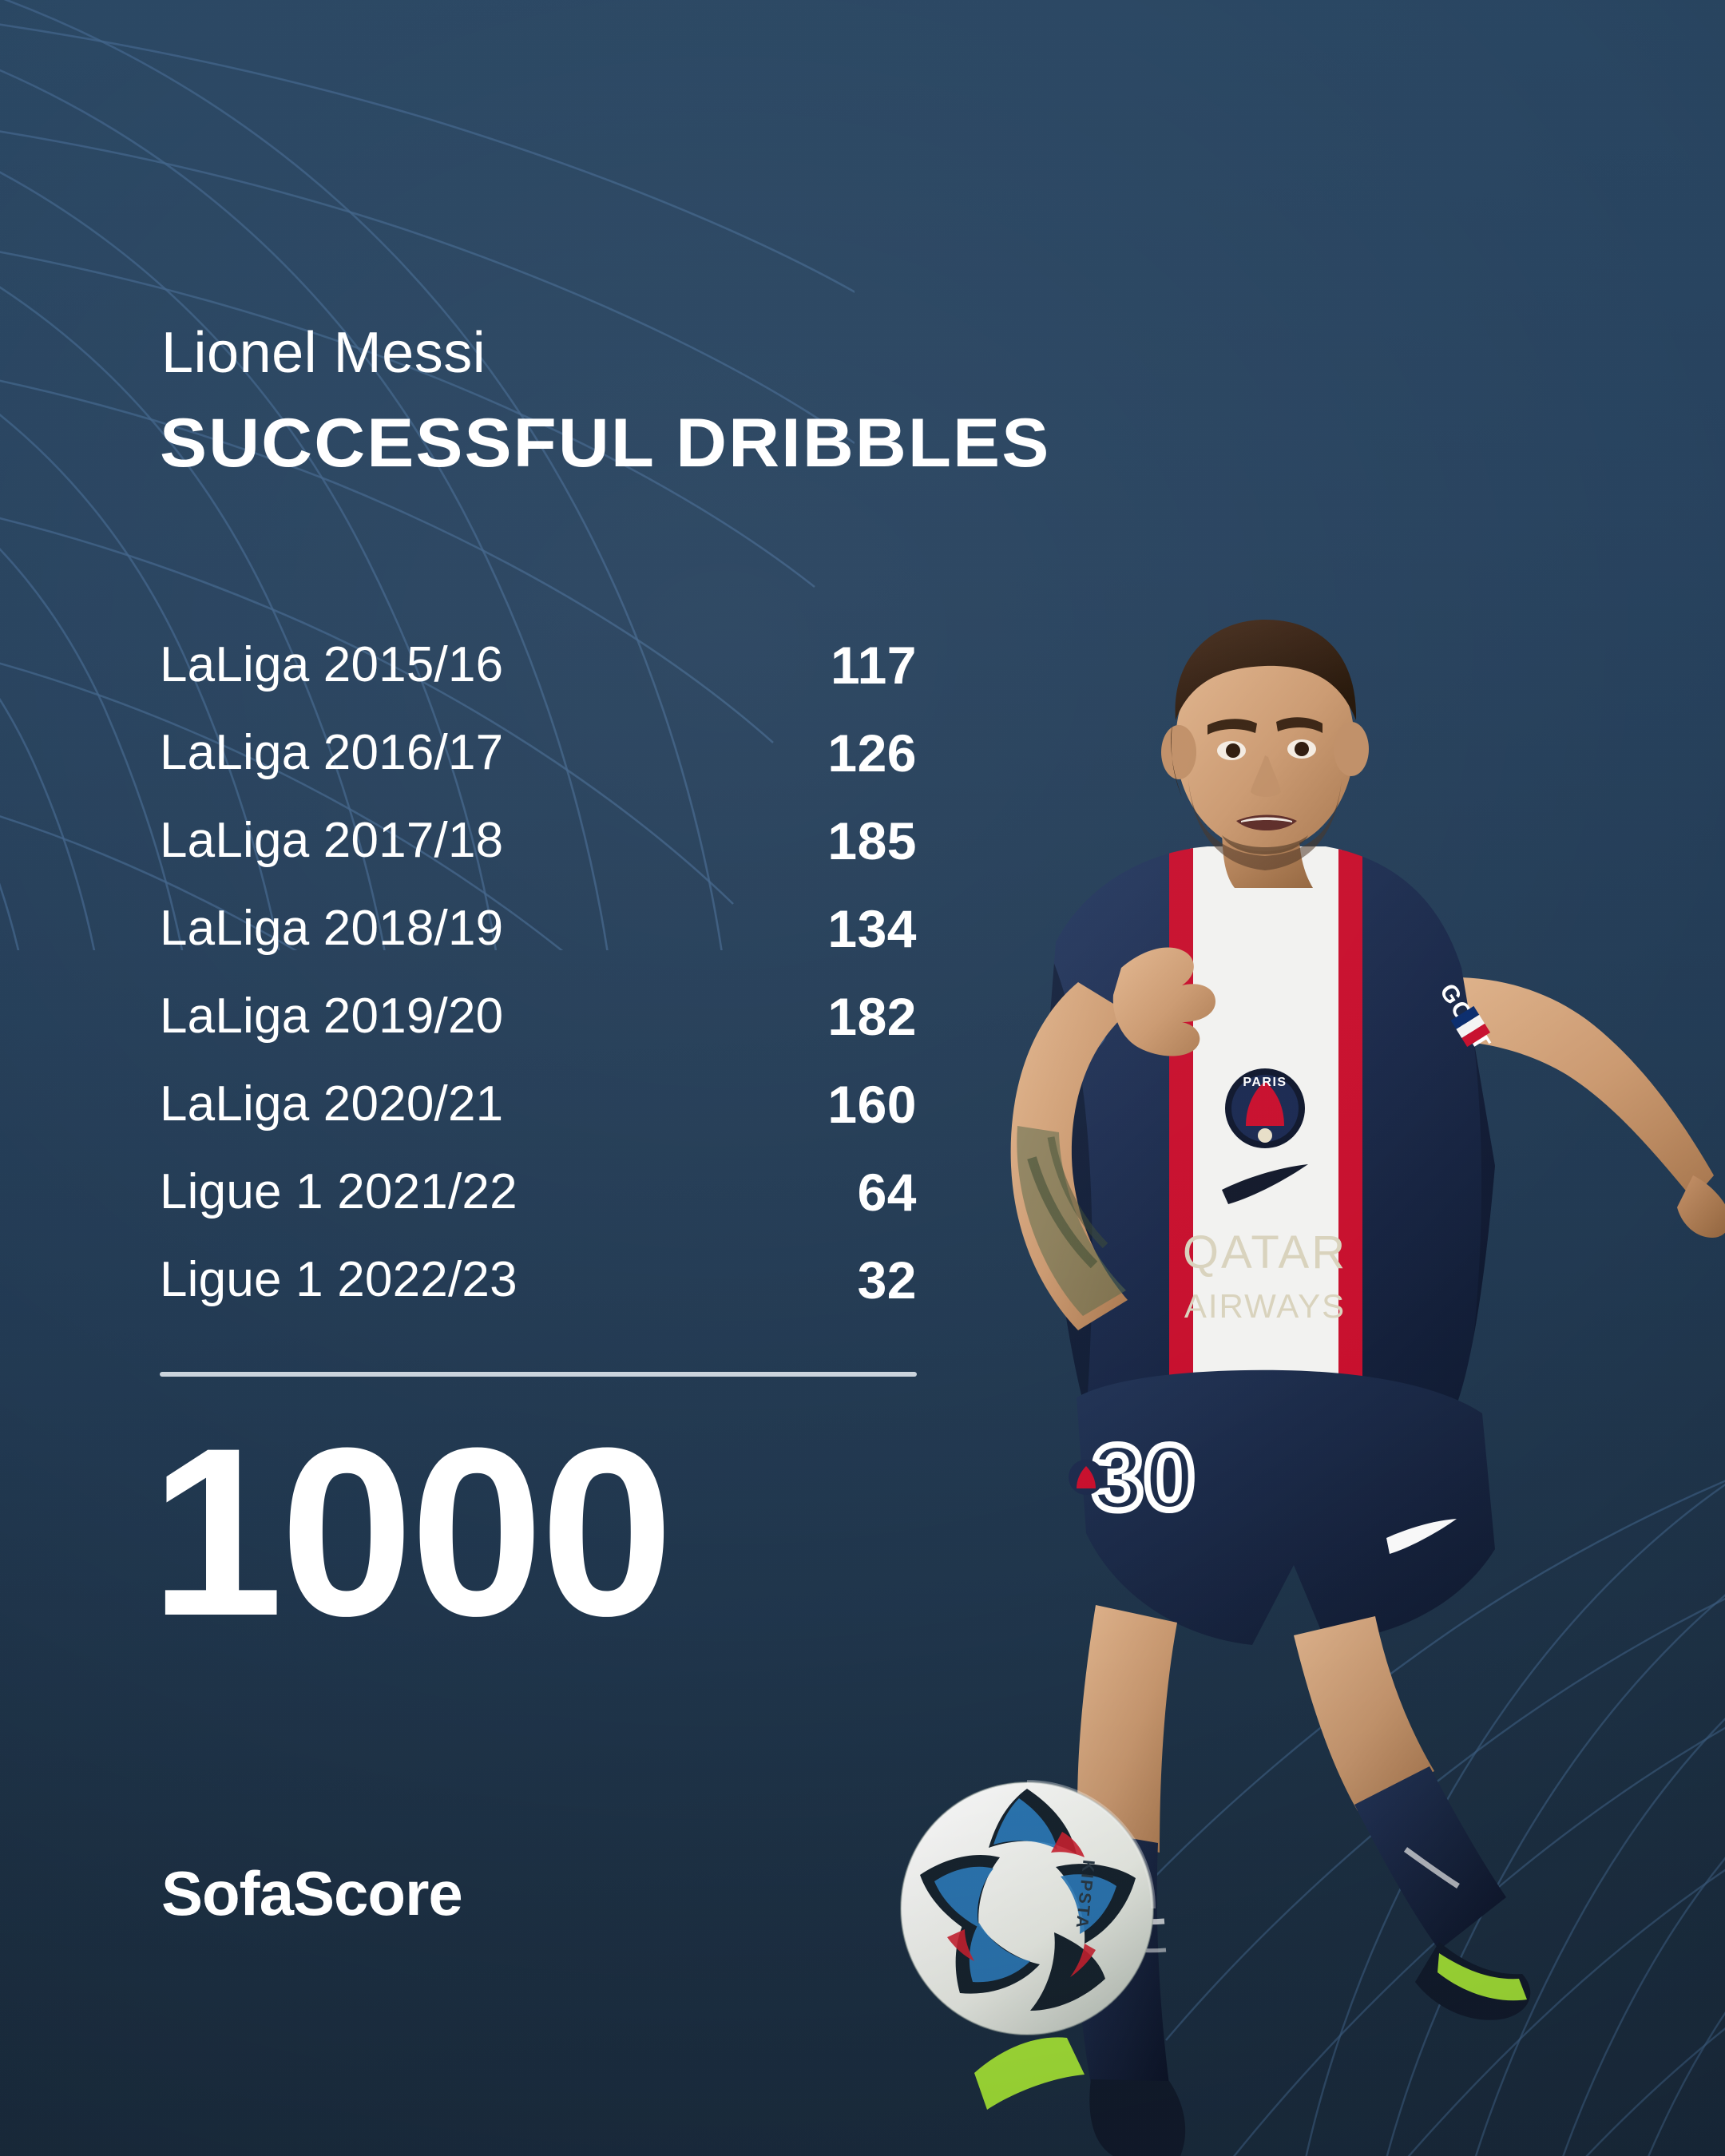 The width and height of the screenshot is (1725, 2156). I want to click on sleeve-league-badge, so click(1086, 1030).